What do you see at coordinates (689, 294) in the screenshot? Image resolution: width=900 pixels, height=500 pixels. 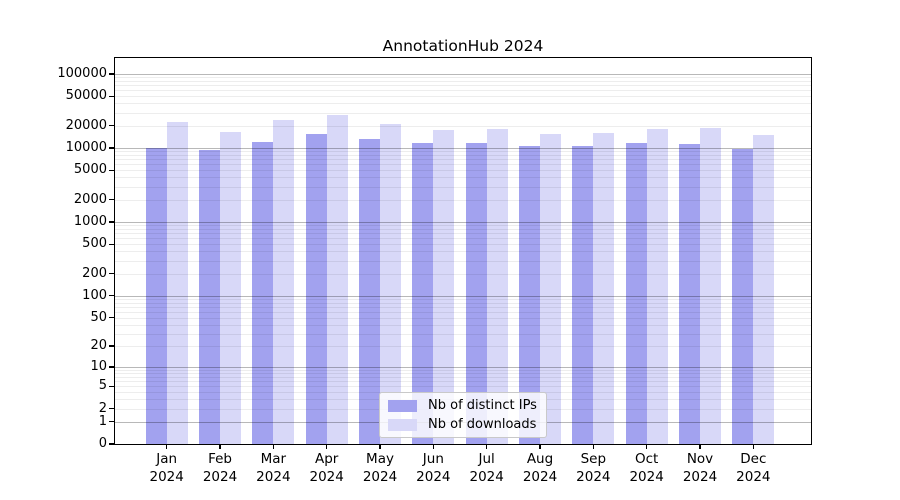 I see `bar-ips-nov` at bounding box center [689, 294].